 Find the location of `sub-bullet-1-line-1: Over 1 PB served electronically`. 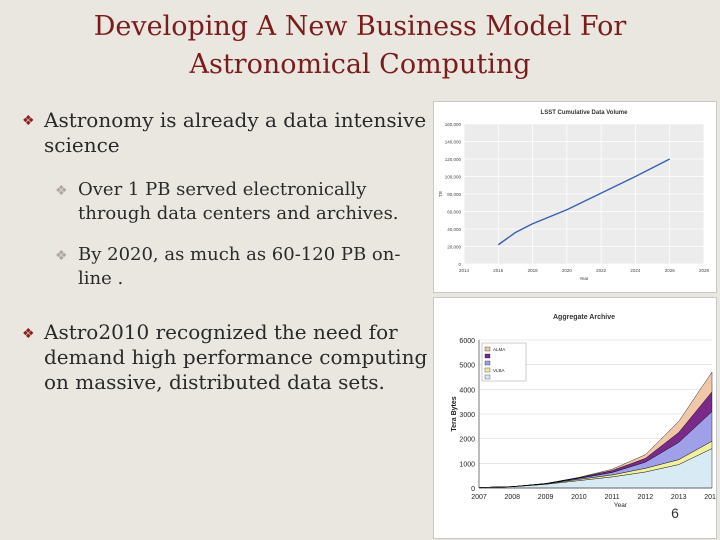

sub-bullet-1-line-1: Over 1 PB served electronically is located at coordinates (222, 189).